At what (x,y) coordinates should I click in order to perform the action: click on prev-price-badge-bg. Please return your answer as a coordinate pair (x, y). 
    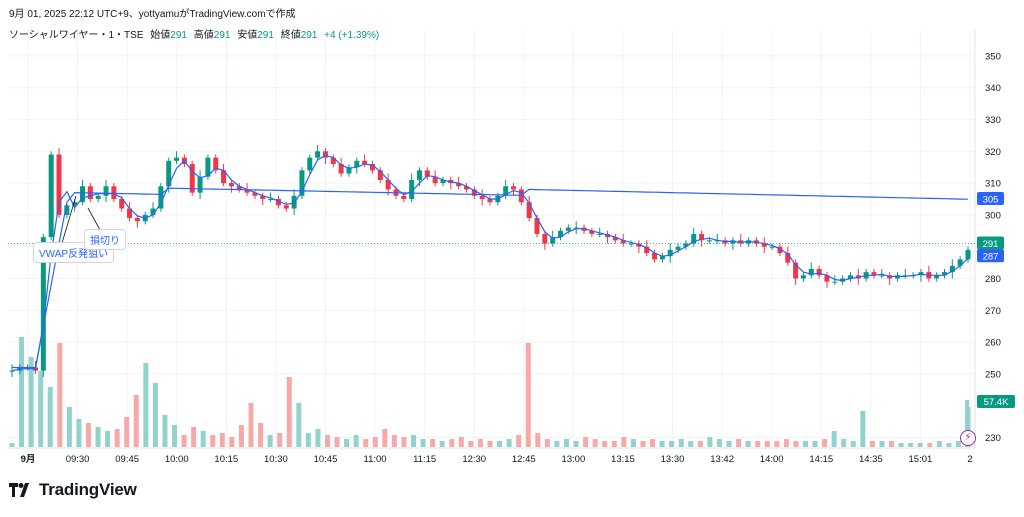
    Looking at the image, I should click on (990, 256).